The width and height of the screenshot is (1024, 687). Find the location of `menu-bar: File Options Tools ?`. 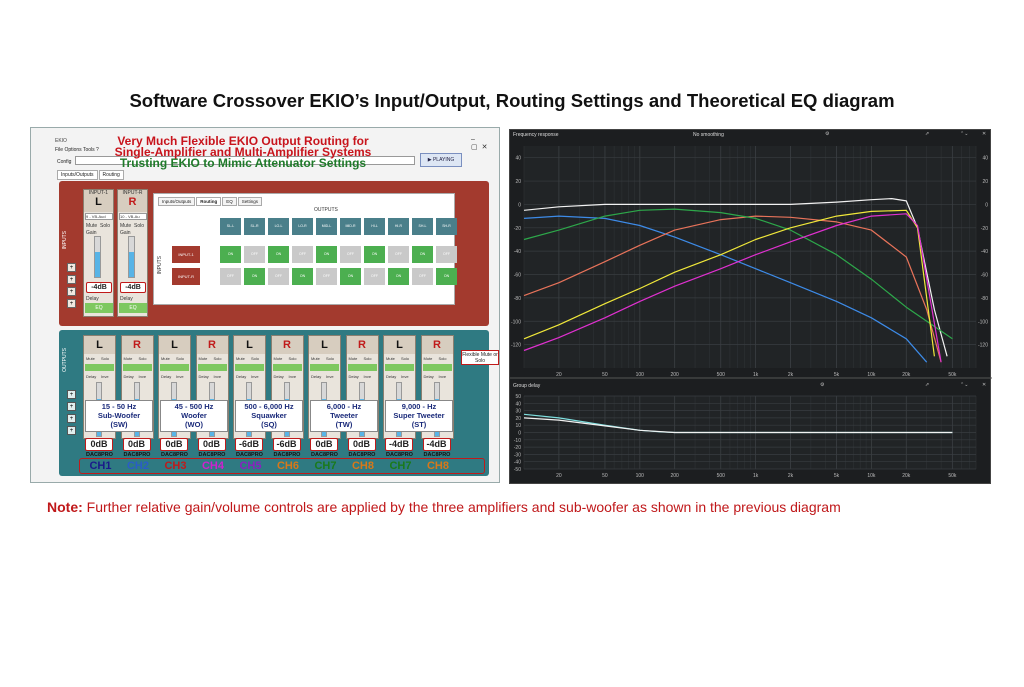

menu-bar: File Options Tools ? is located at coordinates (77, 150).